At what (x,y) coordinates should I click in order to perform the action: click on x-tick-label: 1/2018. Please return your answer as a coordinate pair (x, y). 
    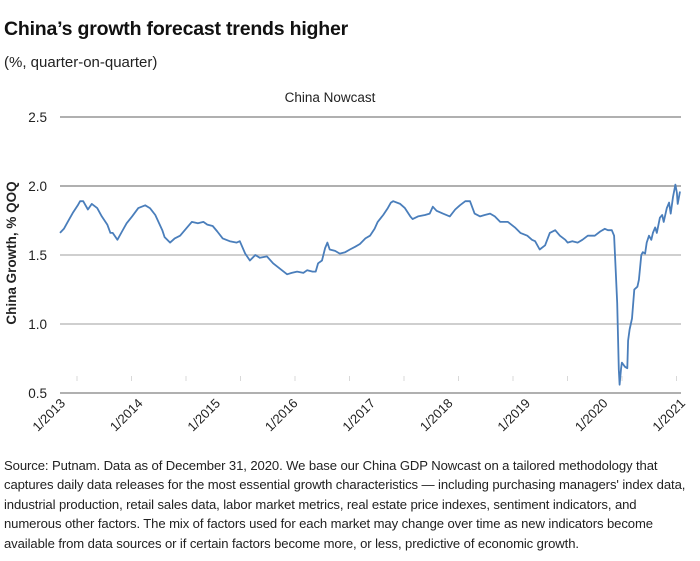
    Looking at the image, I should click on (436, 415).